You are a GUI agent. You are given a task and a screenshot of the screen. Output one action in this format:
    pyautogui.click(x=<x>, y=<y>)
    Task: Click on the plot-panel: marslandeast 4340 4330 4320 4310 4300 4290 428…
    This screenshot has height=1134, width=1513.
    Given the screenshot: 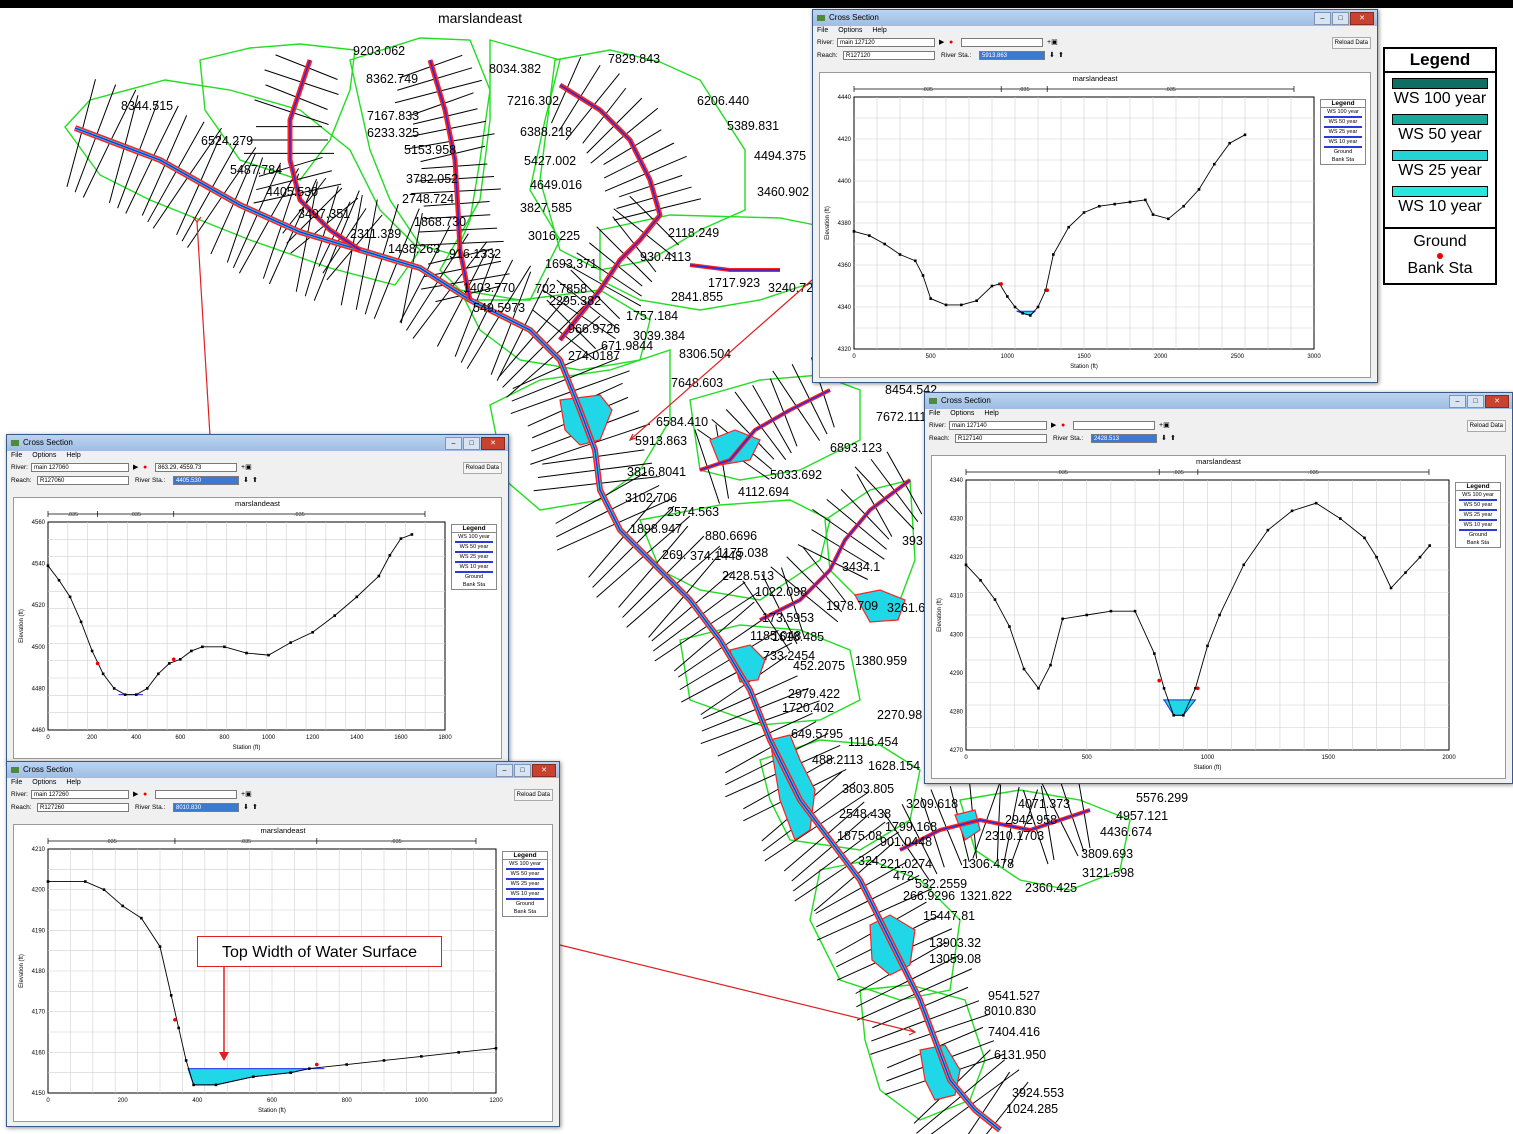 What is the action you would take?
    pyautogui.click(x=1218, y=617)
    